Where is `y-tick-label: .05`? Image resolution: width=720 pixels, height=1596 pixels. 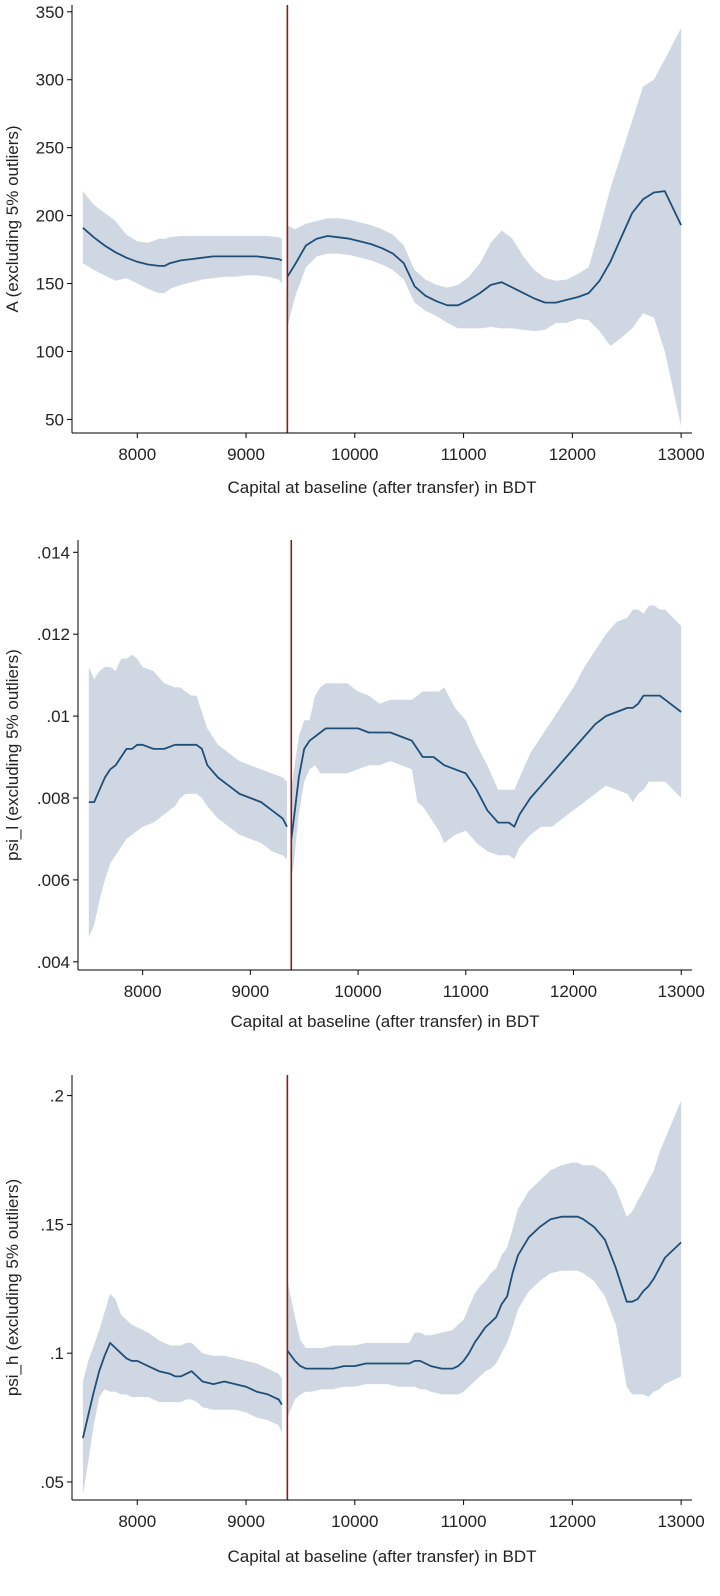 y-tick-label: .05 is located at coordinates (52, 1482).